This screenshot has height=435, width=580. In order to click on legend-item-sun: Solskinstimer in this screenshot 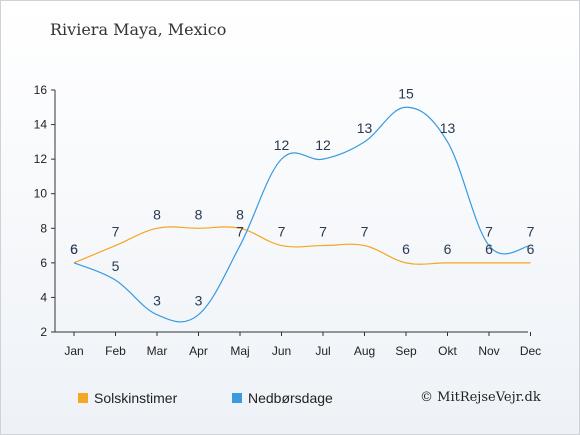, I will do `click(127, 398)`.